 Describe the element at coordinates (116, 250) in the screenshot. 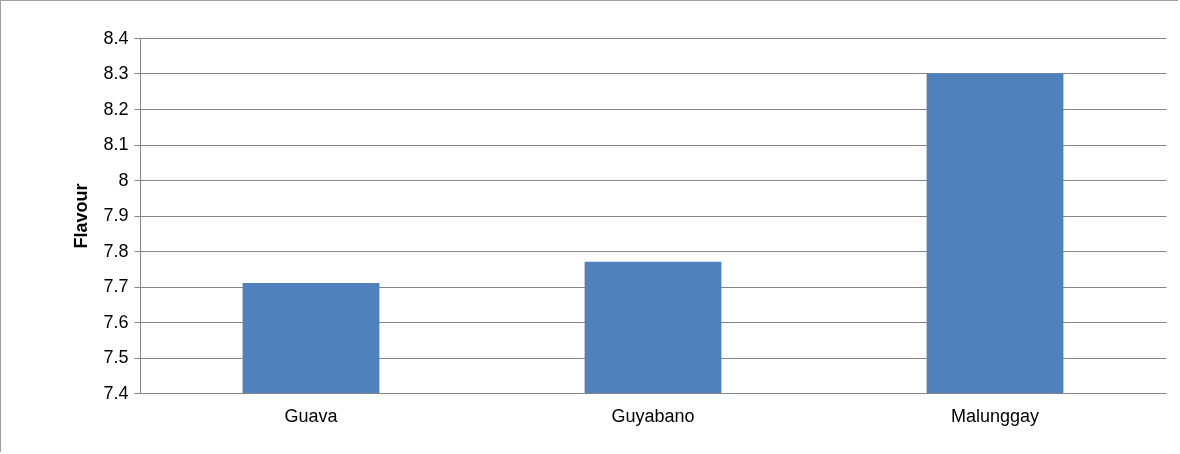

I see `y-tick-label: 7.8` at that location.